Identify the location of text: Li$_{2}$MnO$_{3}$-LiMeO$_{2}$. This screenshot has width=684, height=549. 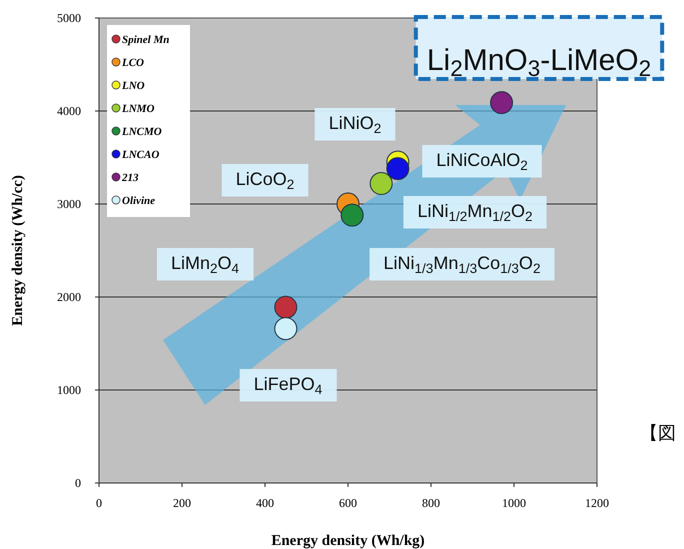
(539, 62).